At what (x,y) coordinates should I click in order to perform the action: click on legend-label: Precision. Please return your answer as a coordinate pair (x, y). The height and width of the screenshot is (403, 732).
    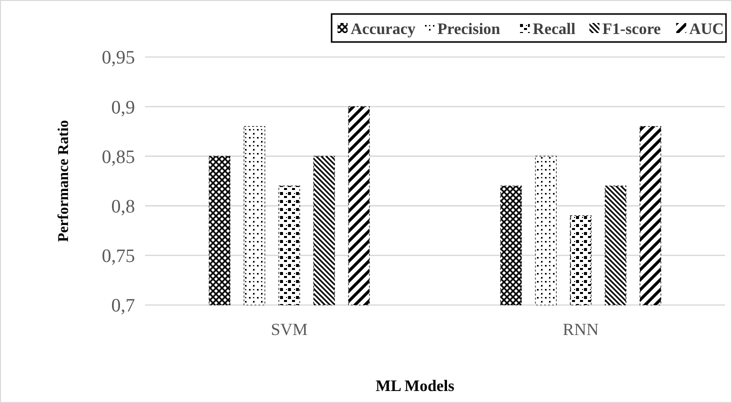
    Looking at the image, I should click on (468, 29).